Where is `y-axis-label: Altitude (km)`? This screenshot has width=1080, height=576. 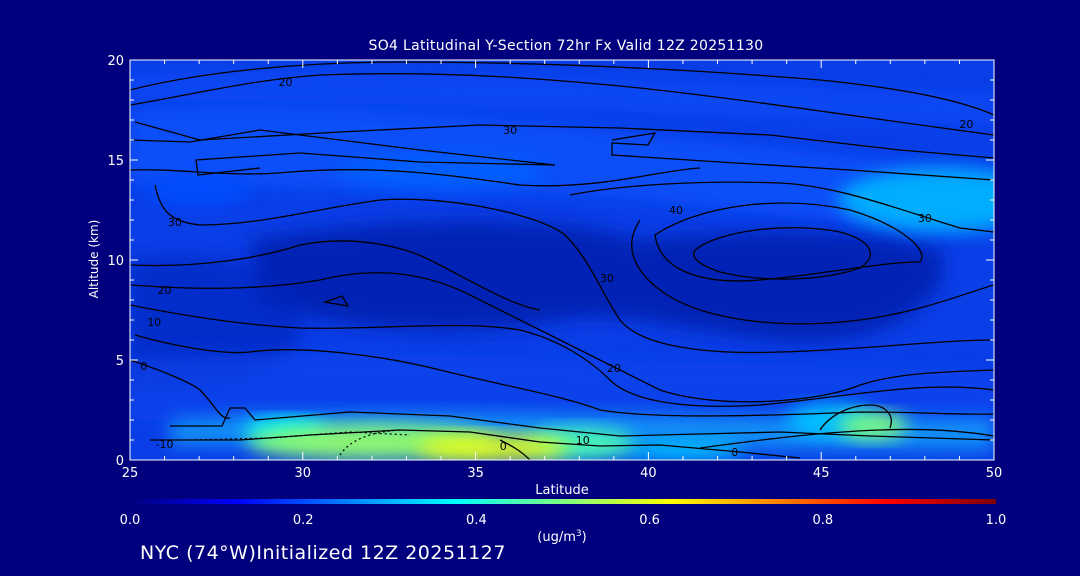 y-axis-label: Altitude (km) is located at coordinates (94, 259).